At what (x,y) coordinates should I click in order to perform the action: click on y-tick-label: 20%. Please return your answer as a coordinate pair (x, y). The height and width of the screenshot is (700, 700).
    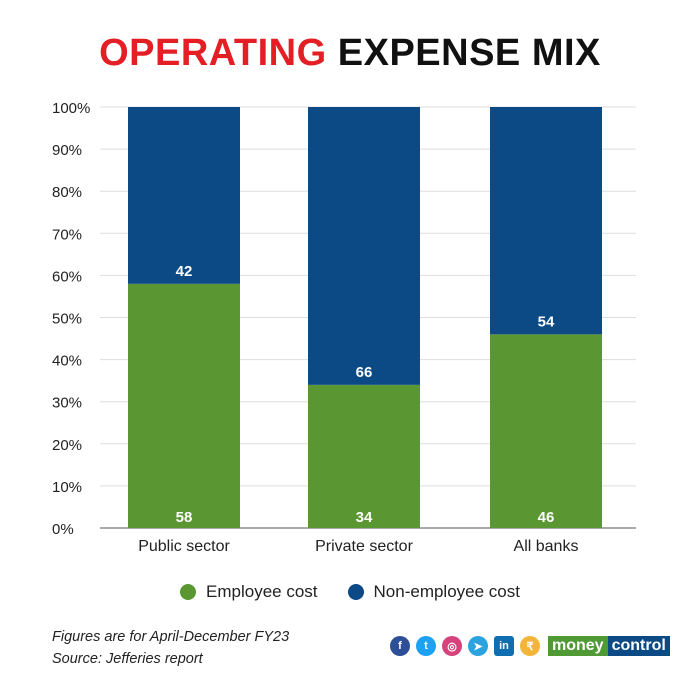
    Looking at the image, I should click on (67, 445).